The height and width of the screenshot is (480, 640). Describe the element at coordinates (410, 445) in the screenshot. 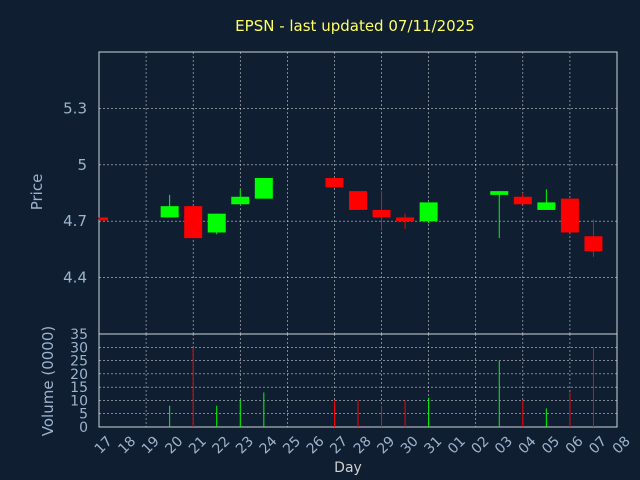

I see `x-tick-label: 30` at that location.